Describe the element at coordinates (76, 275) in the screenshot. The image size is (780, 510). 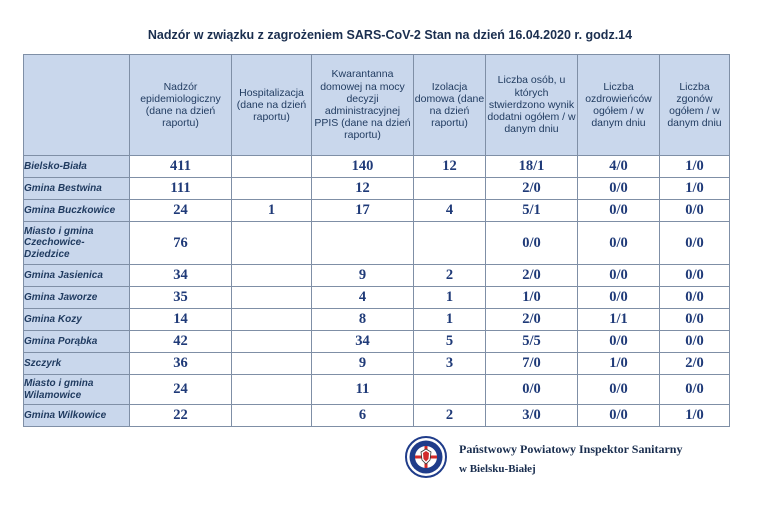
I see `row-name: Gmina Jasienica` at that location.